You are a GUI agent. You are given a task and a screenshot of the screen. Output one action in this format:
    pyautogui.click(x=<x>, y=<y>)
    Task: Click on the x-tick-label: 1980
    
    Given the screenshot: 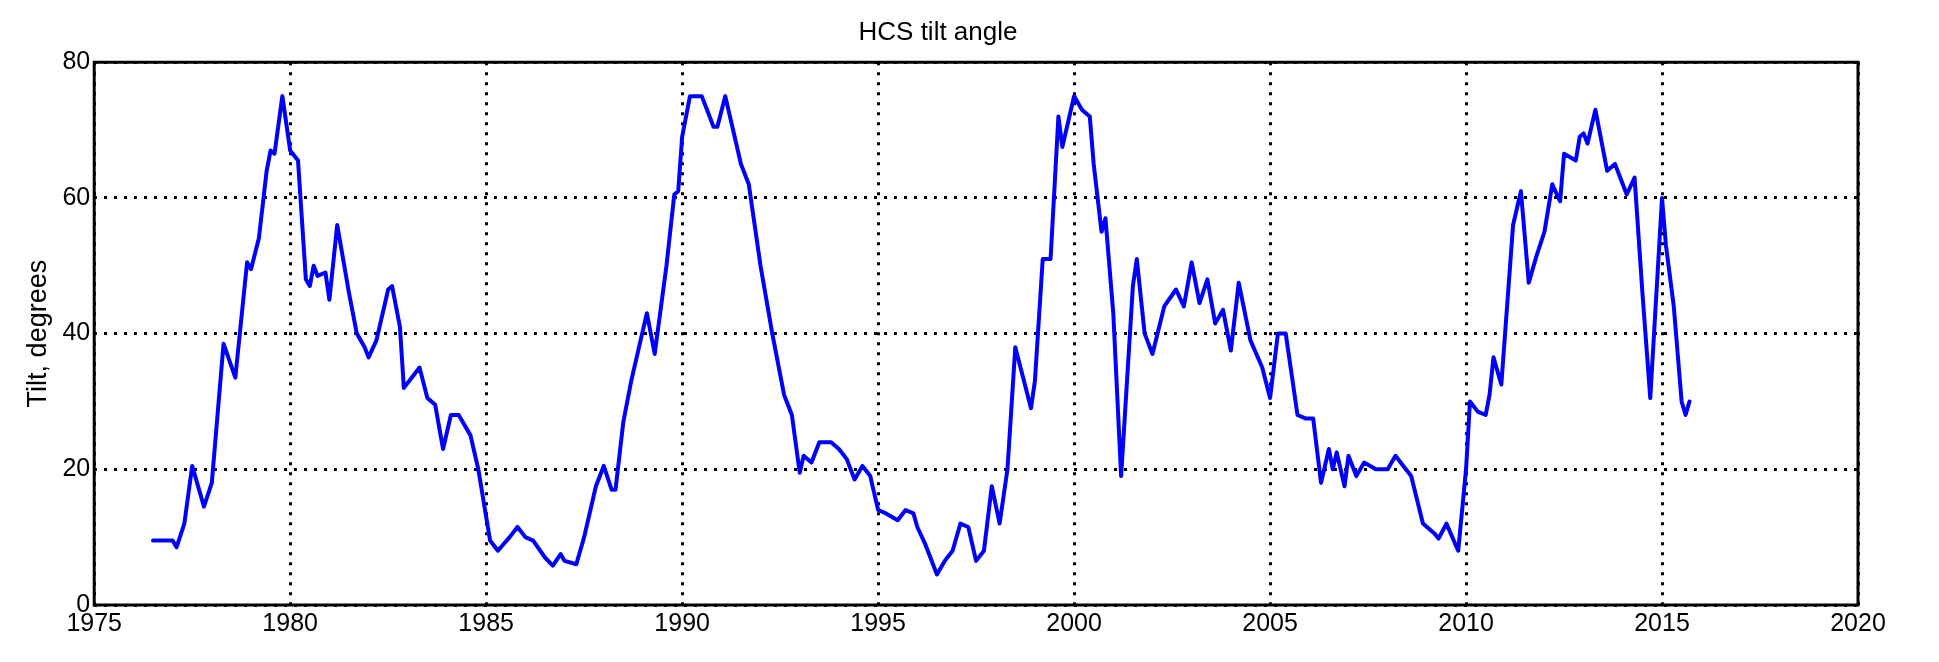 What is the action you would take?
    pyautogui.click(x=290, y=621)
    